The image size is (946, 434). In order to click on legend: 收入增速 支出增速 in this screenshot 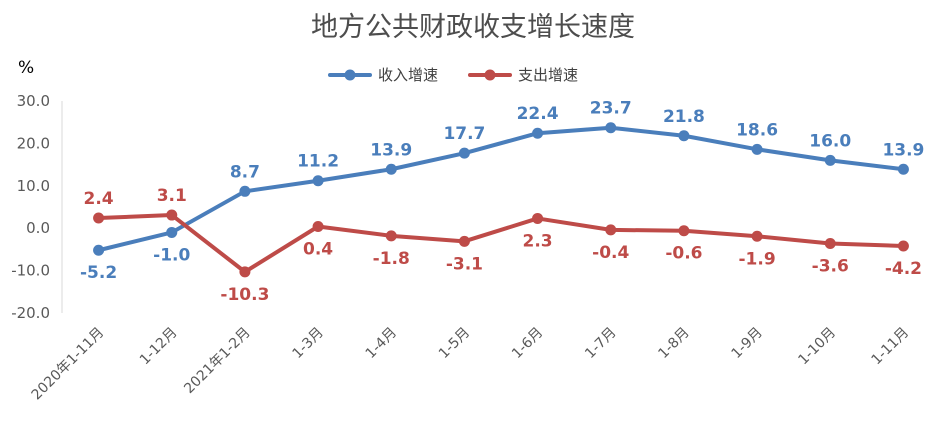, I will do `click(453, 75)`.